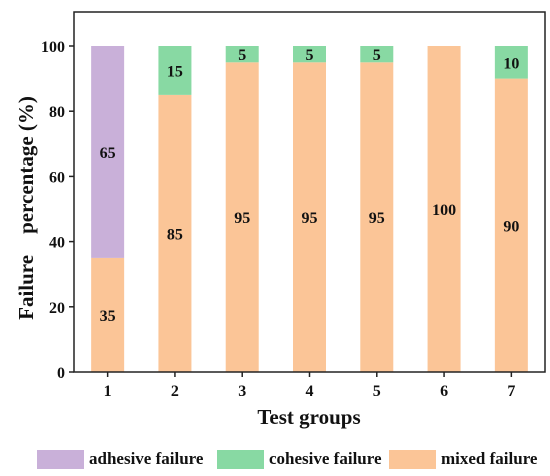 The height and width of the screenshot is (476, 550). I want to click on legend-item-mixed: mixed failure, so click(463, 459).